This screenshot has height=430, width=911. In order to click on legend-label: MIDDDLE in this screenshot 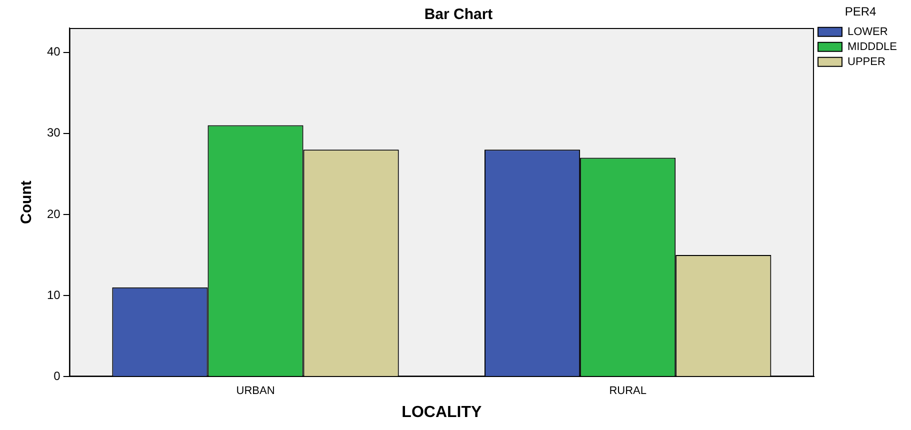, I will do `click(872, 46)`.